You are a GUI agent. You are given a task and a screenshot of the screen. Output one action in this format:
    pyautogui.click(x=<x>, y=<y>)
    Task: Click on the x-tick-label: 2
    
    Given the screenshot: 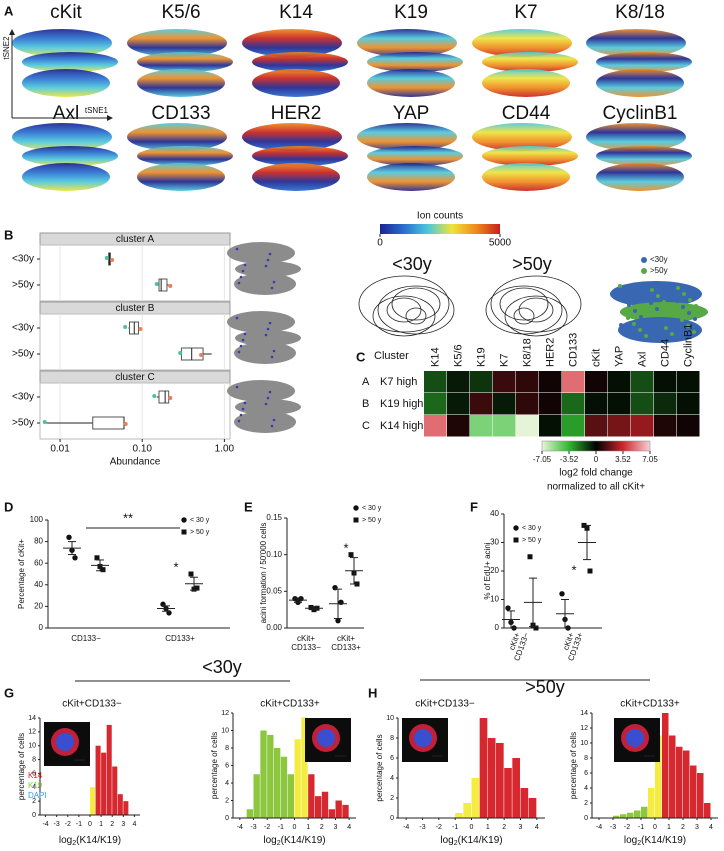 What is the action you would take?
    pyautogui.click(x=504, y=827)
    